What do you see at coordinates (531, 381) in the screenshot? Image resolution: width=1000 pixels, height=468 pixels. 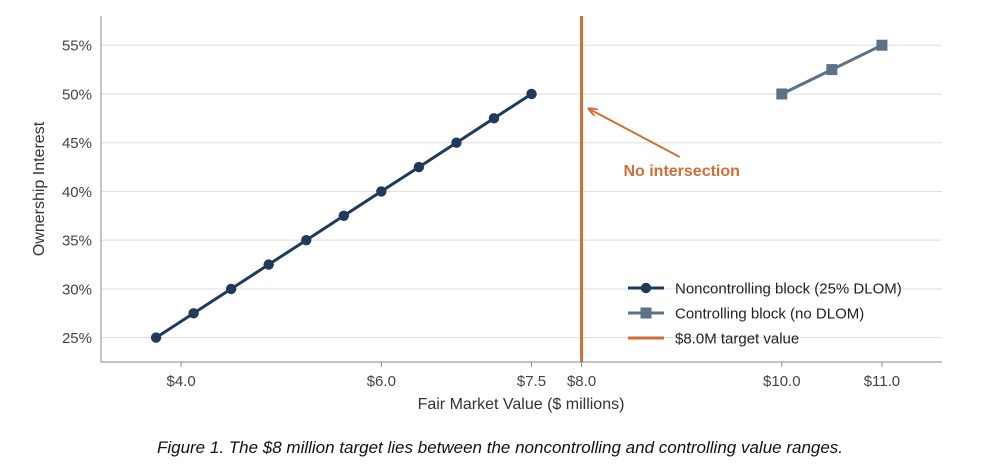 I see `x-tick-label: $7.5` at bounding box center [531, 381].